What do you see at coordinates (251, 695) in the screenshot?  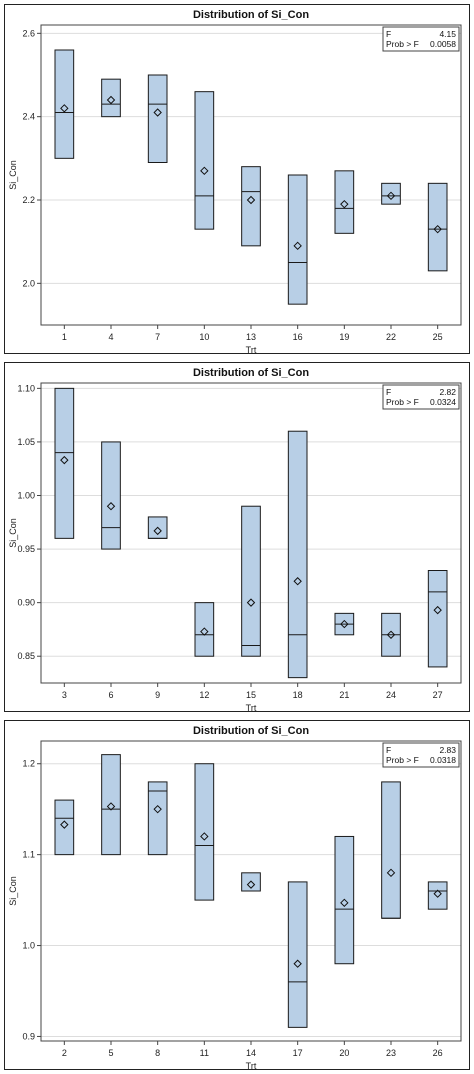 I see `x-tick-label: 15` at bounding box center [251, 695].